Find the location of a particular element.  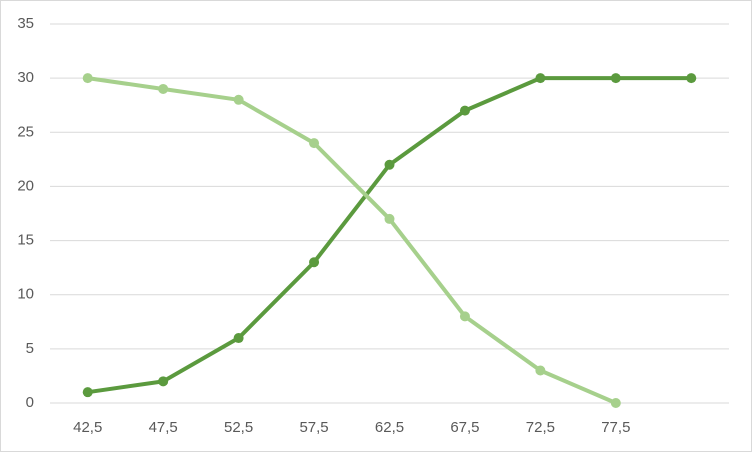

x-tick-label: 52,5 is located at coordinates (238, 427).